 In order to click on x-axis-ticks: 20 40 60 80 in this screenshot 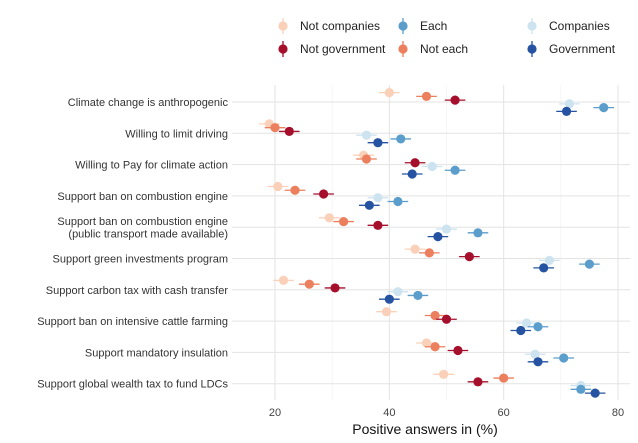, I will do `click(446, 413)`.